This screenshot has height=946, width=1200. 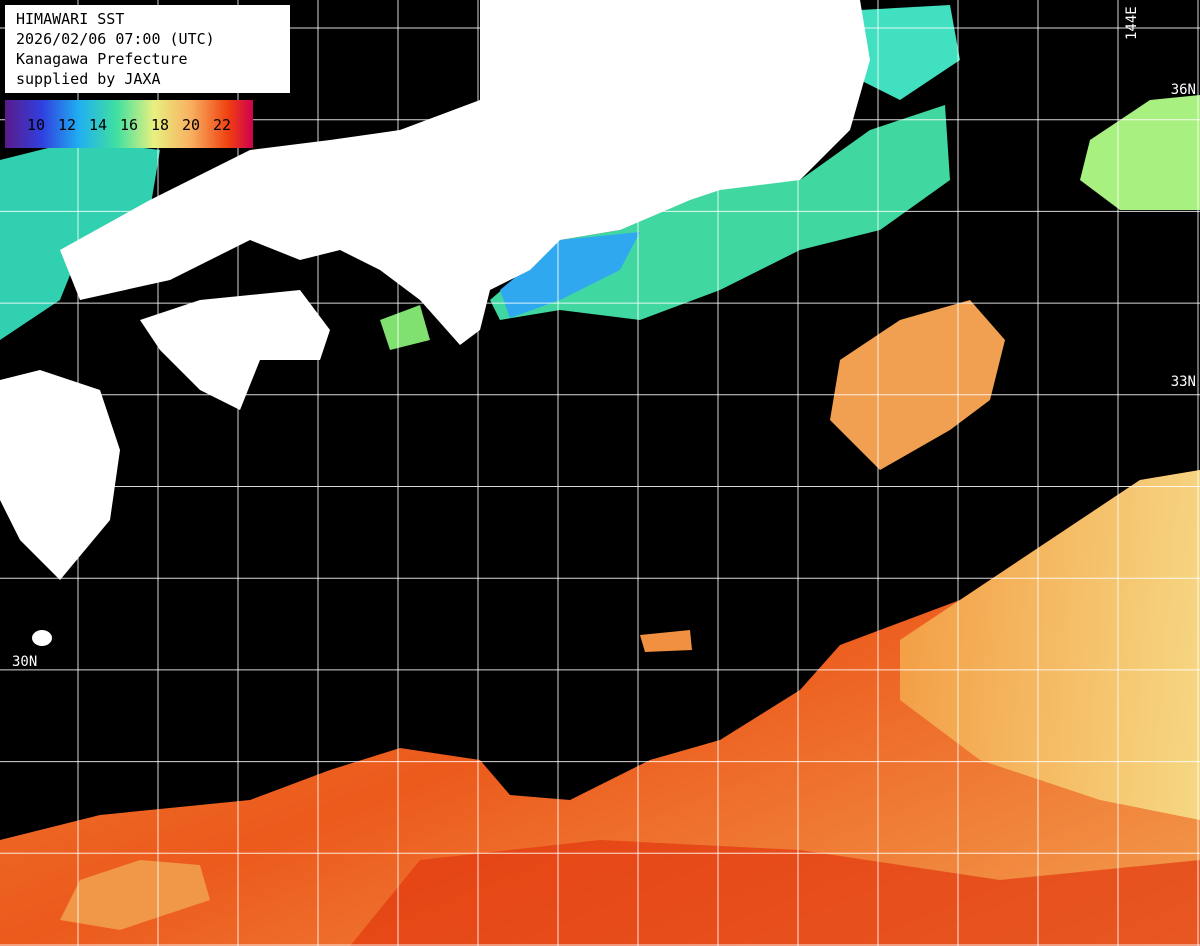 What do you see at coordinates (570, 275) in the screenshot?
I see `cool-coast` at bounding box center [570, 275].